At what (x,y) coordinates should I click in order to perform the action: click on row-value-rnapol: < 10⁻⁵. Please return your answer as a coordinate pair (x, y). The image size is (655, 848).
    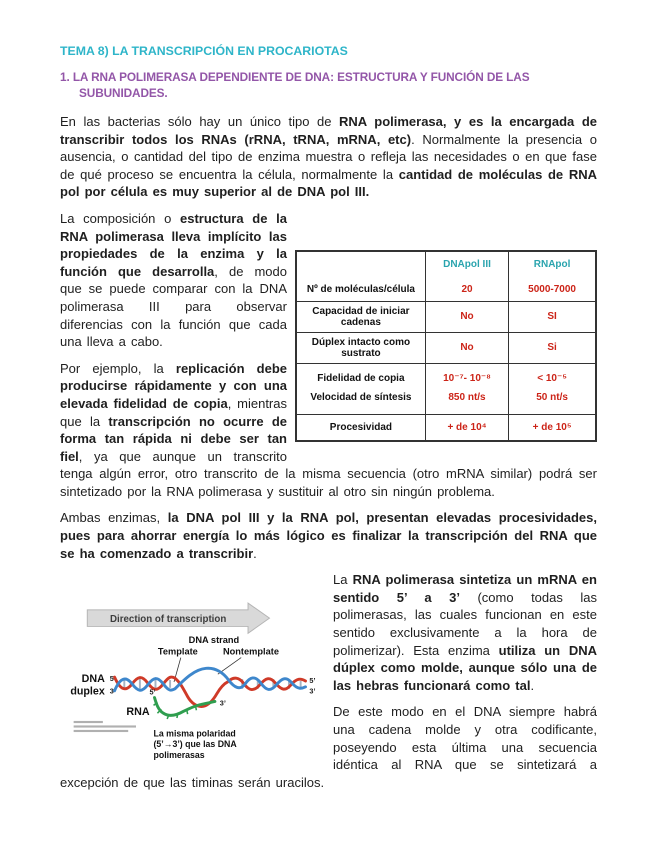
    Looking at the image, I should click on (552, 374).